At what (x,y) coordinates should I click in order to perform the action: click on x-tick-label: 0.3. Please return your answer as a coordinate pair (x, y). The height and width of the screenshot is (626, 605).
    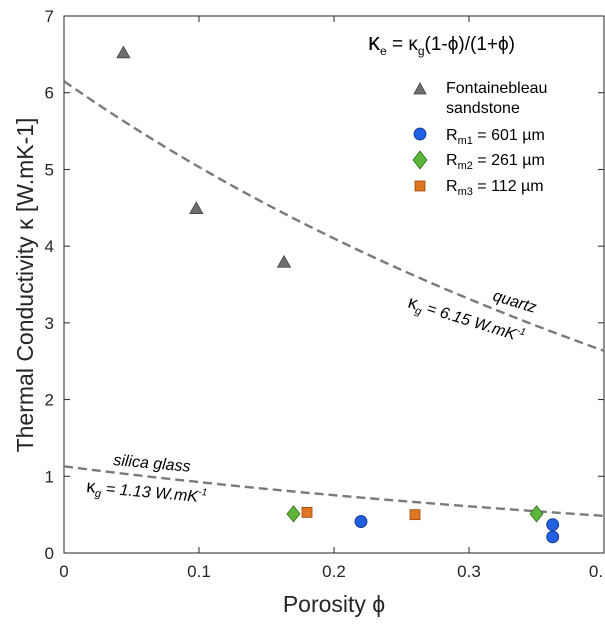
    Looking at the image, I should click on (469, 571).